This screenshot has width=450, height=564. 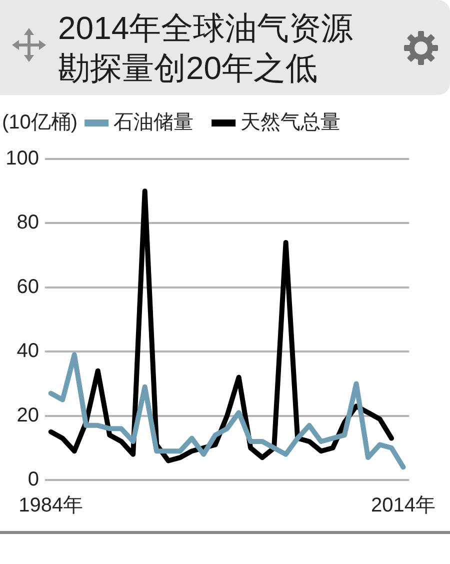 I want to click on x-tick-label: 2014年, so click(x=403, y=505).